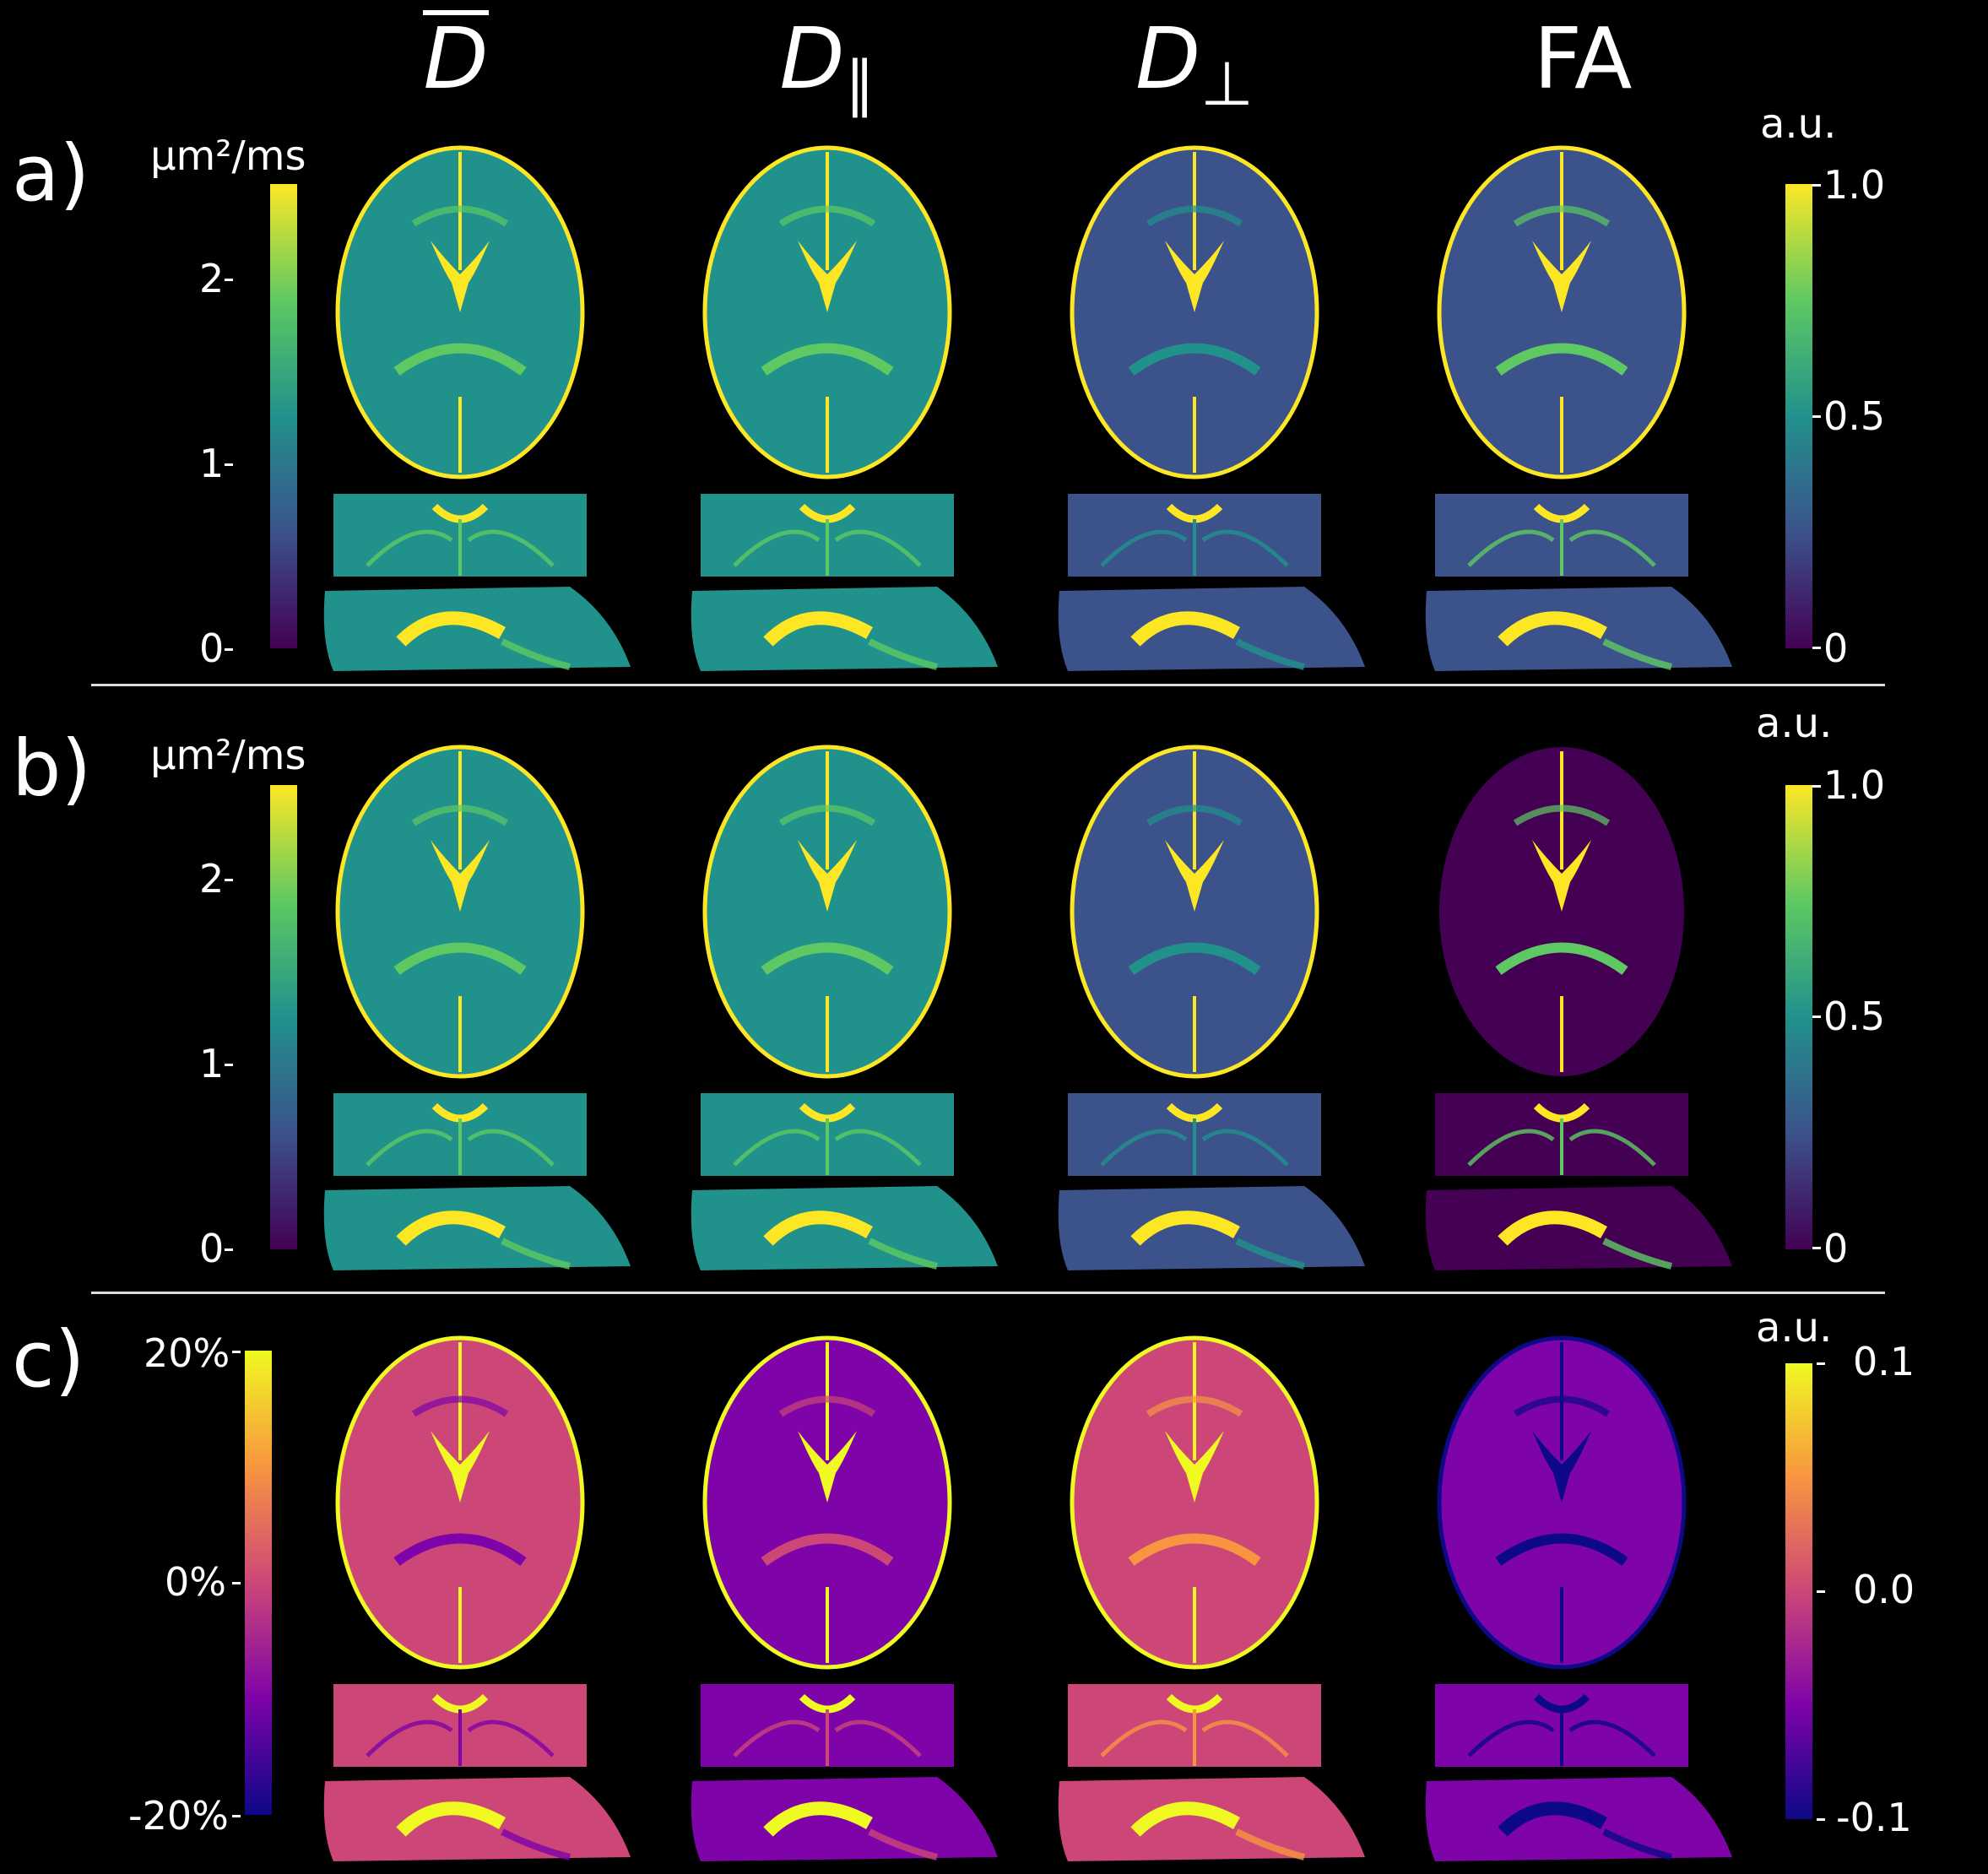 The image size is (1988, 1874). What do you see at coordinates (1854, 1016) in the screenshot?
I see `right-colorbar-tick: 0.5` at bounding box center [1854, 1016].